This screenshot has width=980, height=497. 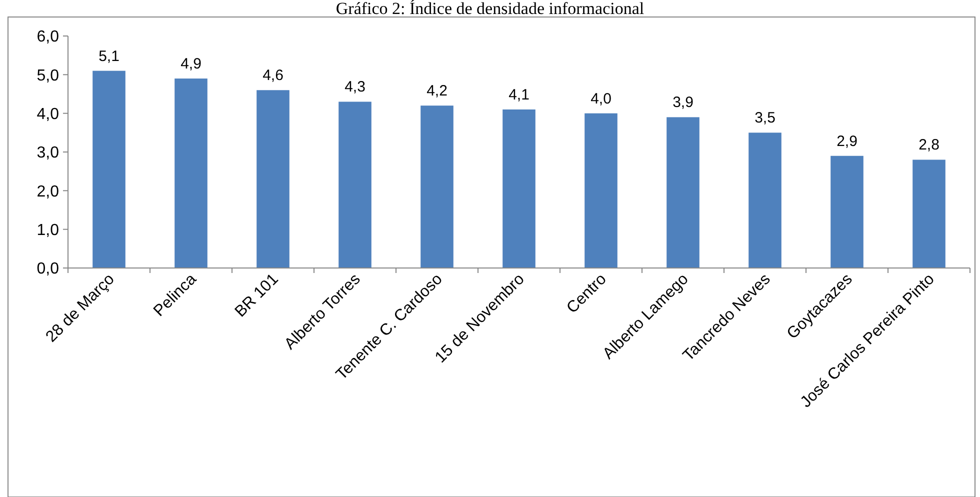 I want to click on data-label: 4,9, so click(x=191, y=64).